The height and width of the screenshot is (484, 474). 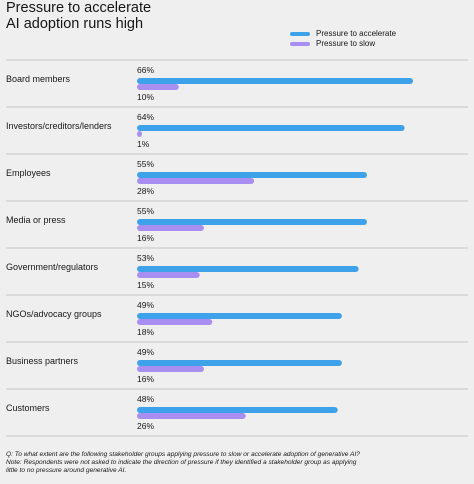 I want to click on bar-accelerate-customers, so click(x=237, y=410).